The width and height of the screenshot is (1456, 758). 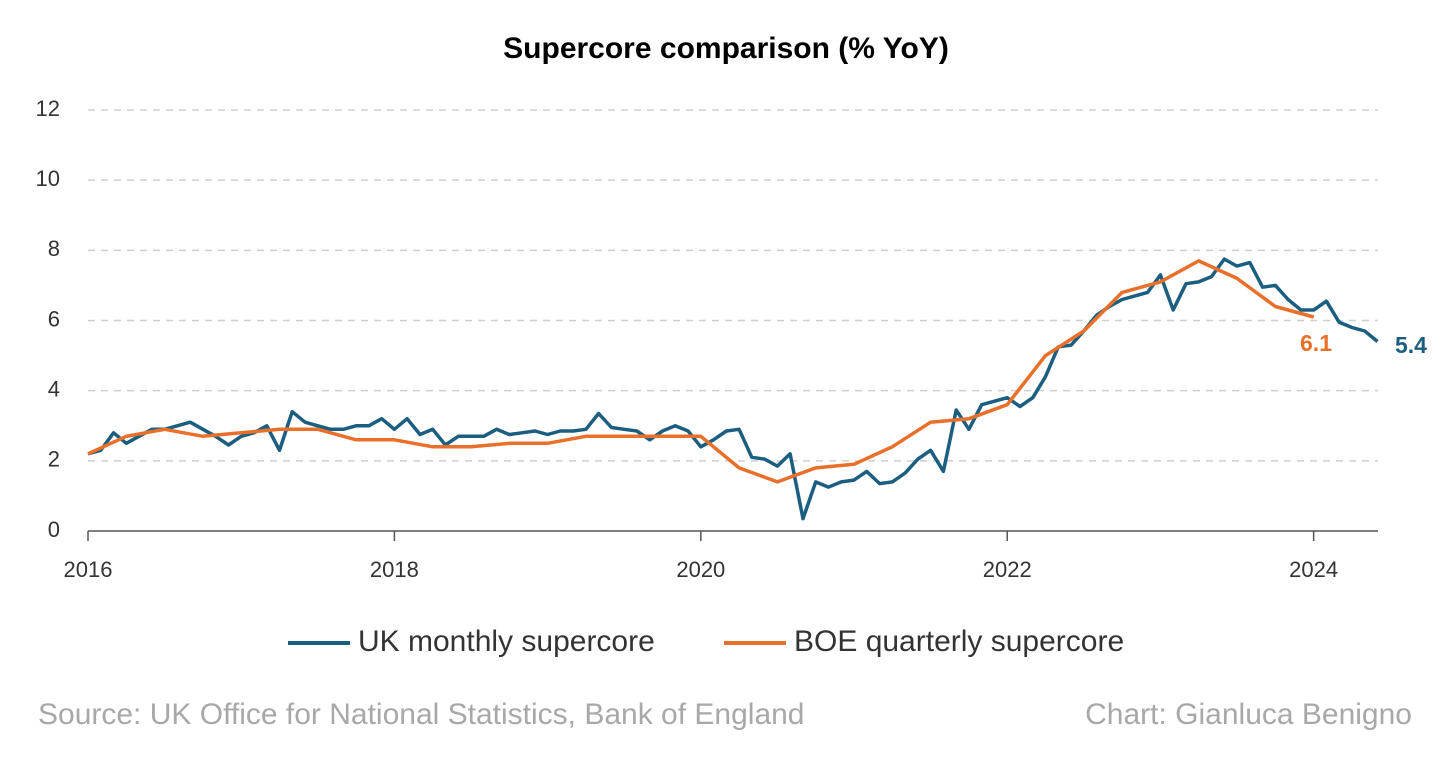 What do you see at coordinates (54, 248) in the screenshot?
I see `y-tick-label: 8` at bounding box center [54, 248].